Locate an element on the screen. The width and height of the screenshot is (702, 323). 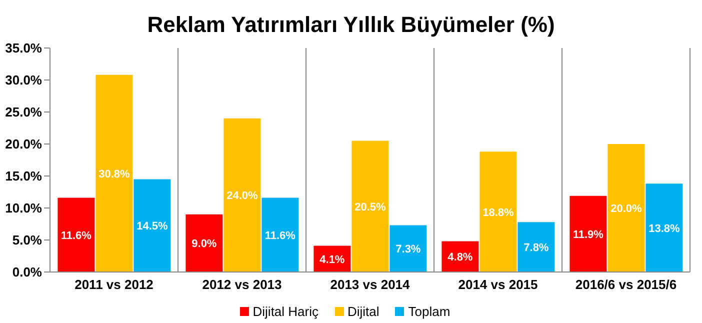
data-label: 20.0% is located at coordinates (626, 209).